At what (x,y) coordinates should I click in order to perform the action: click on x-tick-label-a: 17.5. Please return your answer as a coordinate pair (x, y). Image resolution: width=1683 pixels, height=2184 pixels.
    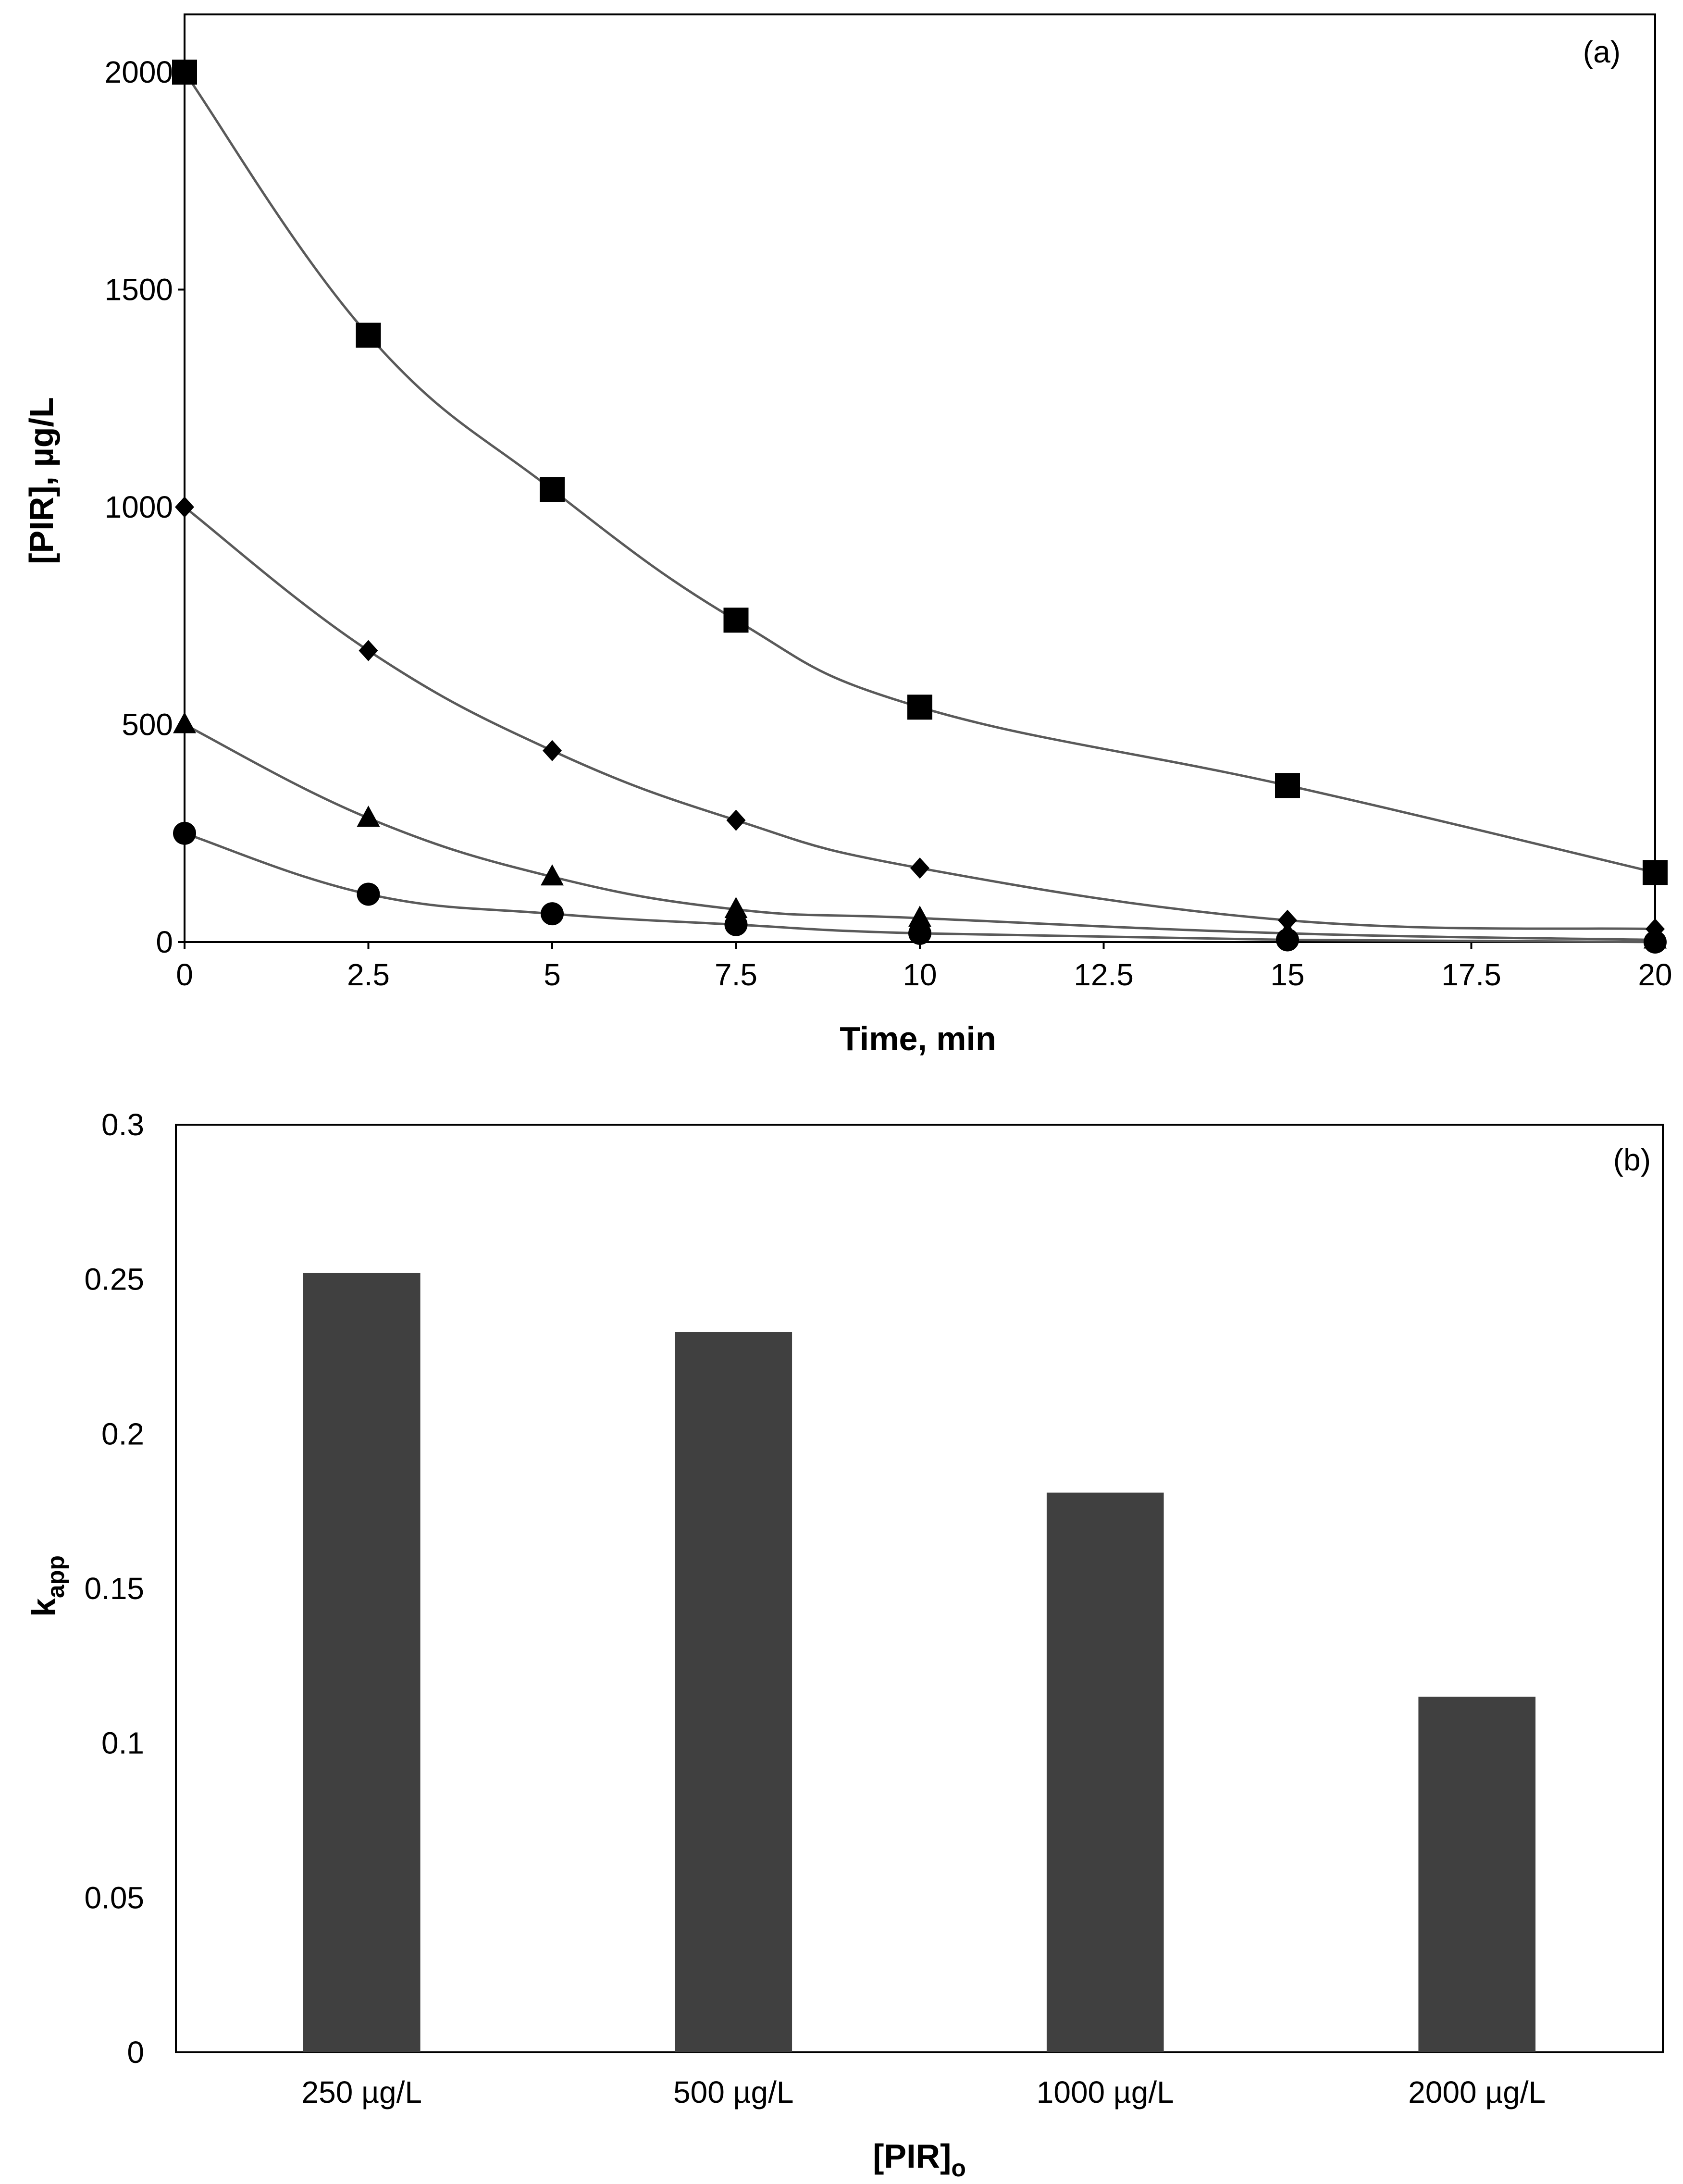
    Looking at the image, I should click on (1471, 975).